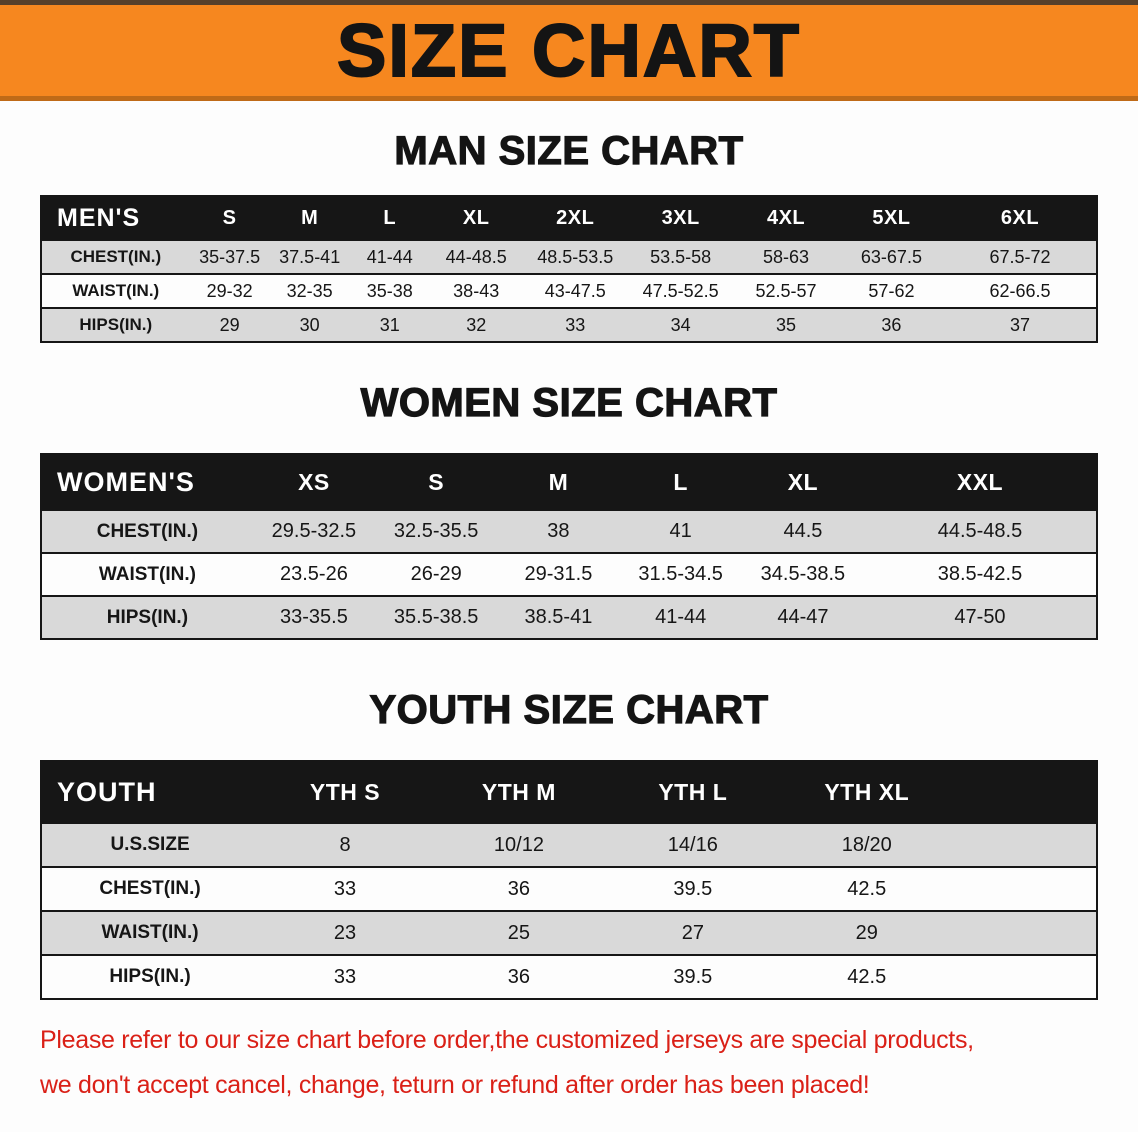  What do you see at coordinates (680, 217) in the screenshot?
I see `size-header-cell: 3XL` at bounding box center [680, 217].